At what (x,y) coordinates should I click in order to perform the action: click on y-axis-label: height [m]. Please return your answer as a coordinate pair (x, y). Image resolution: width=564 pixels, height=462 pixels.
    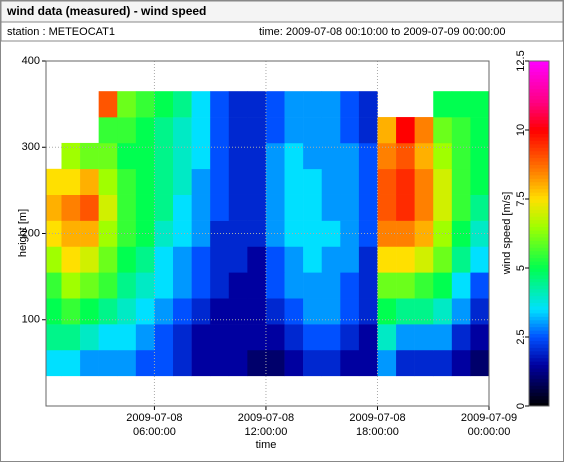
    Looking at the image, I should click on (23, 233).